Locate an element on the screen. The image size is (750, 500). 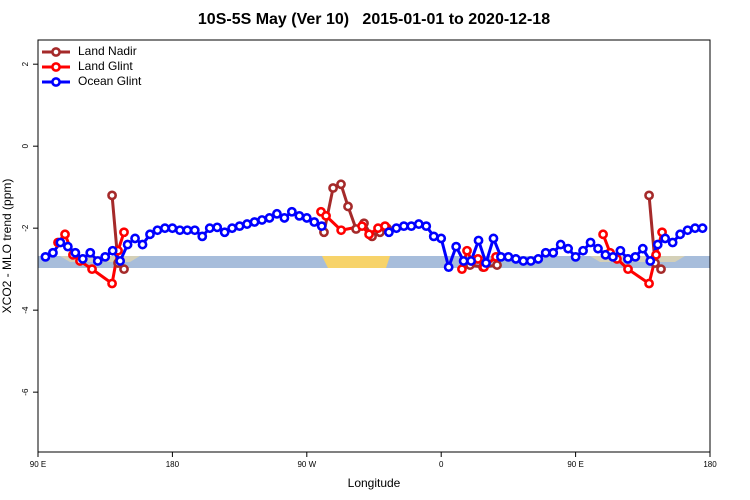
x-tick-label: 90 W is located at coordinates (306, 464).